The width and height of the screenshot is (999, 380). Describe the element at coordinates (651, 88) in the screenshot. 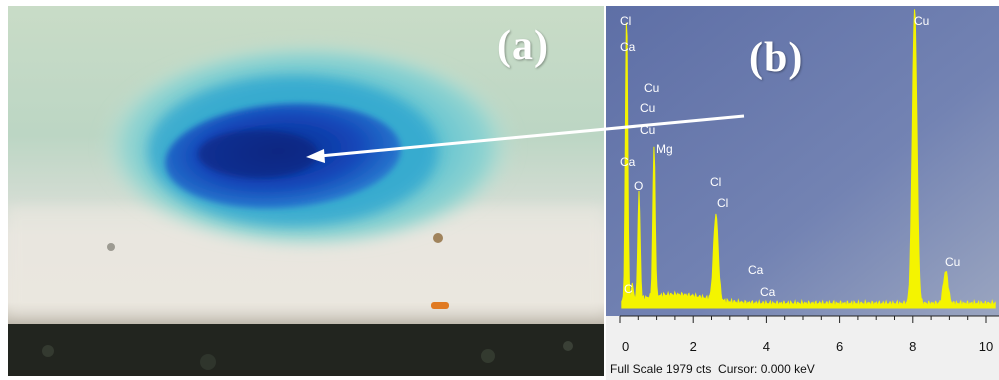

I see `spectrum-label-cu-1: Cu` at that location.